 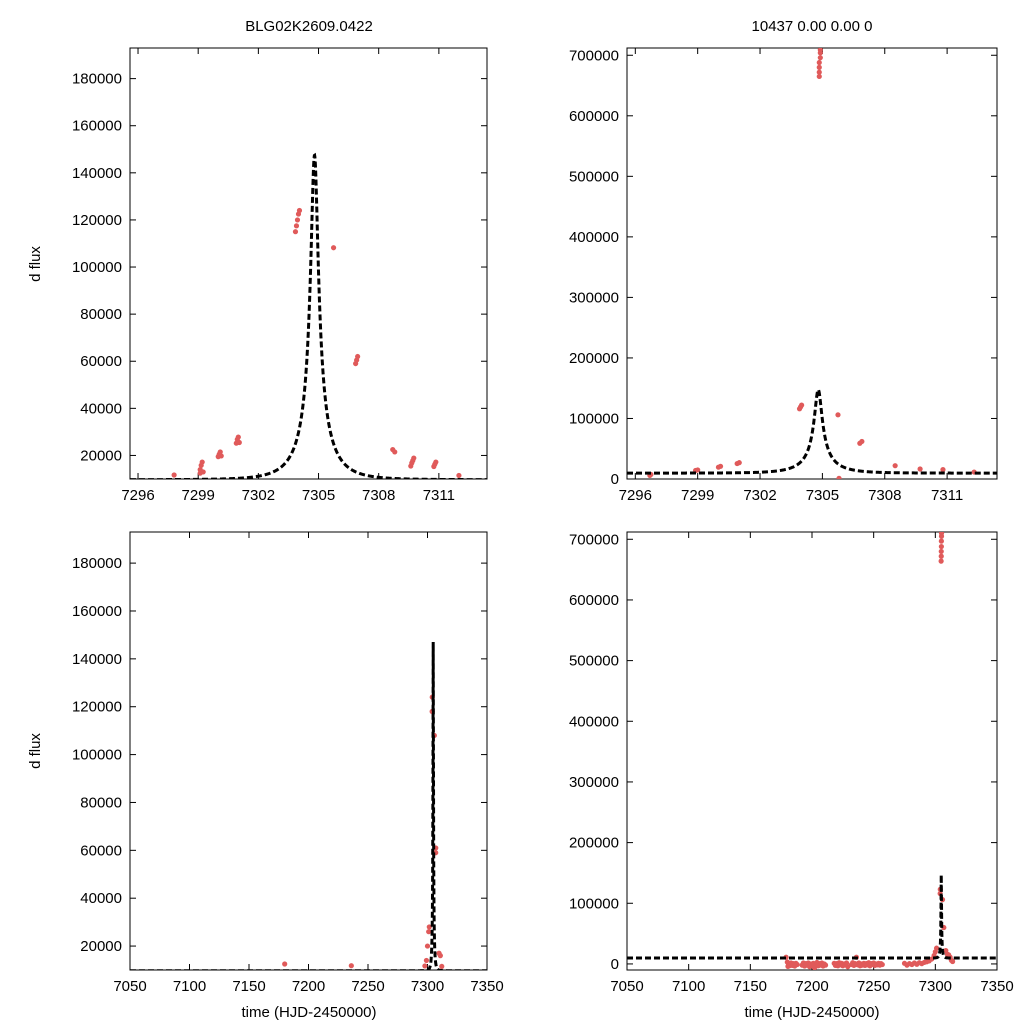 What do you see at coordinates (308, 1012) in the screenshot?
I see `x-axis-label-left: time (HJD-2450000)` at bounding box center [308, 1012].